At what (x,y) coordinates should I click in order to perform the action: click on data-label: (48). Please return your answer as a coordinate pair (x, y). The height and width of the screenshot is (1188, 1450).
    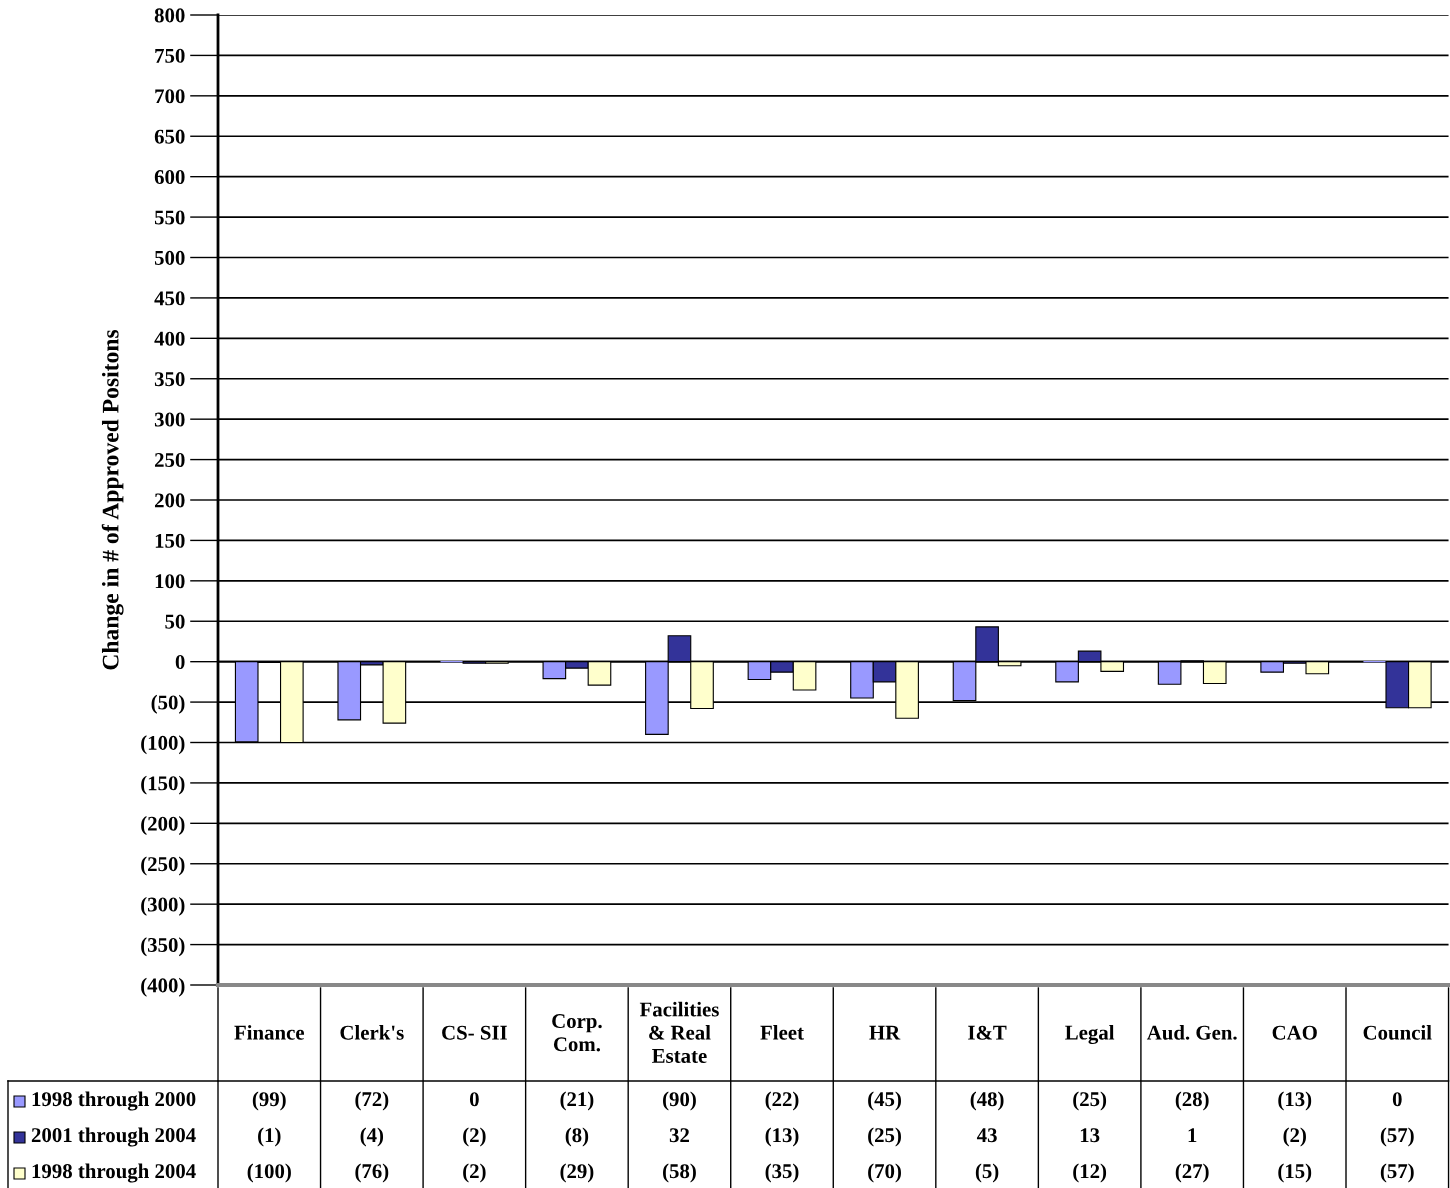
    Looking at the image, I should click on (987, 1101).